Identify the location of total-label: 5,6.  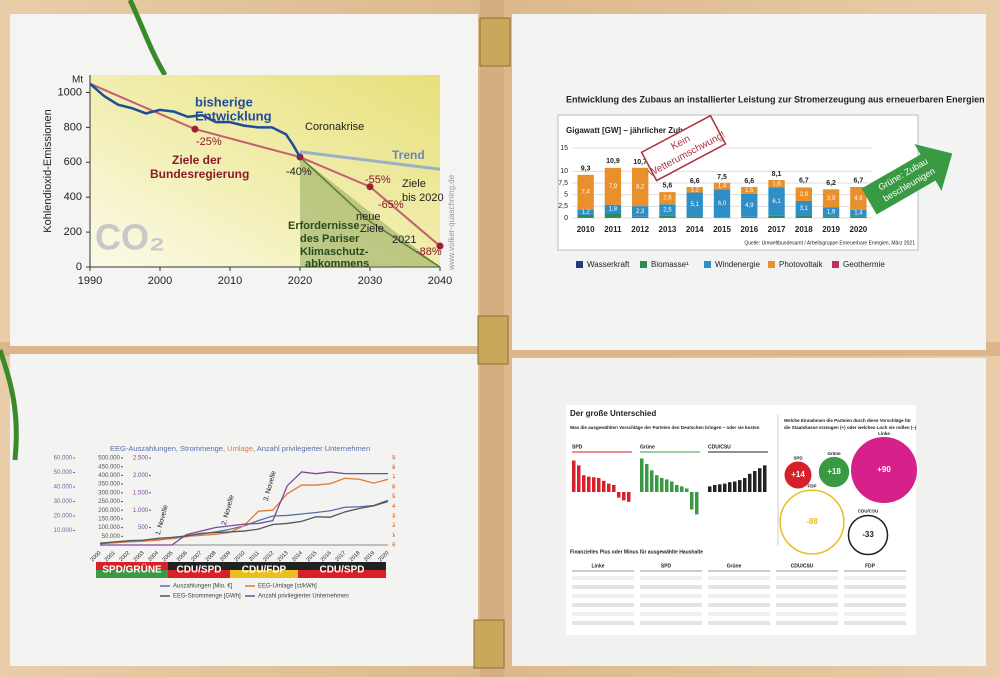
(668, 186).